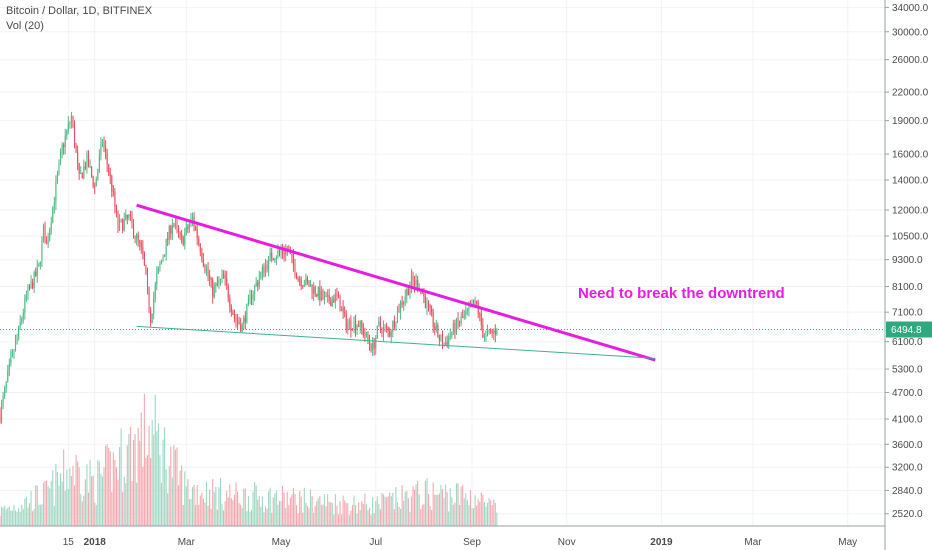  Describe the element at coordinates (681, 293) in the screenshot. I see `annotation-text: Need to break the downtrend` at that location.